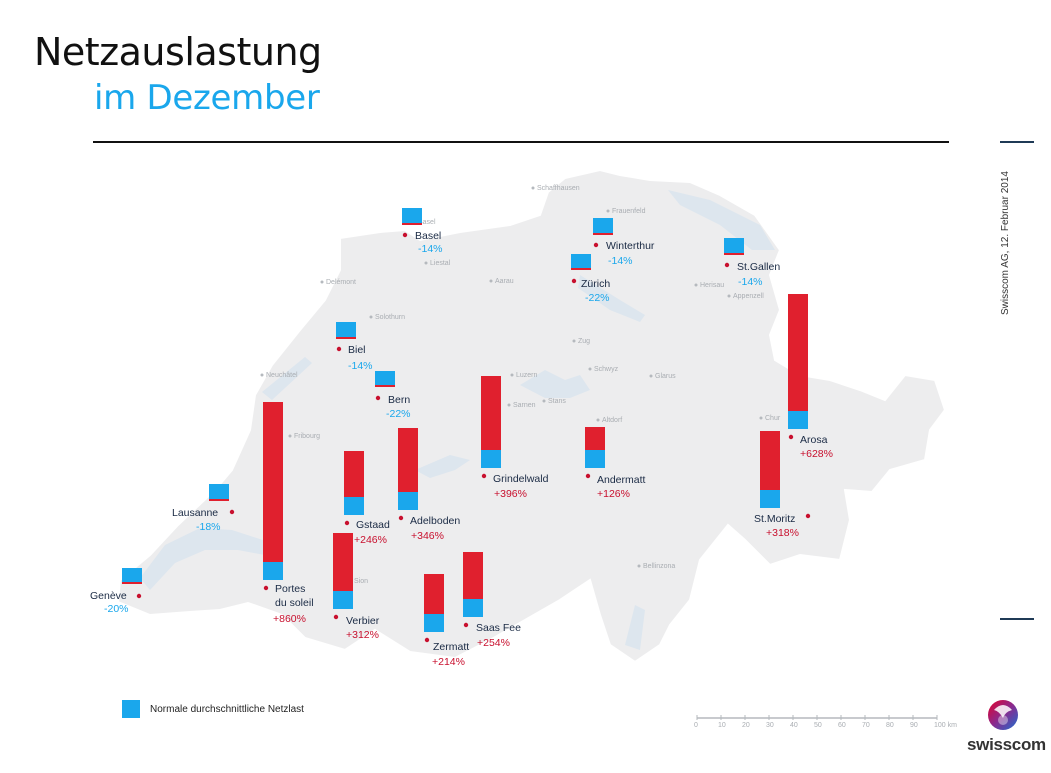  I want to click on location-change: +860%, so click(289, 619).